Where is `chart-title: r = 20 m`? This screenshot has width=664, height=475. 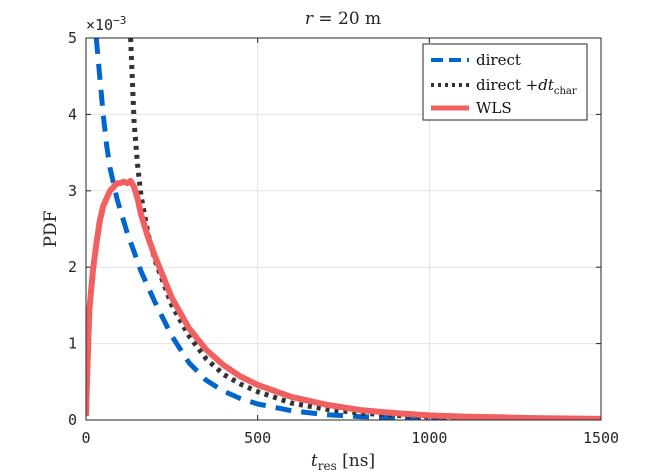 chart-title: r = 20 m is located at coordinates (343, 19).